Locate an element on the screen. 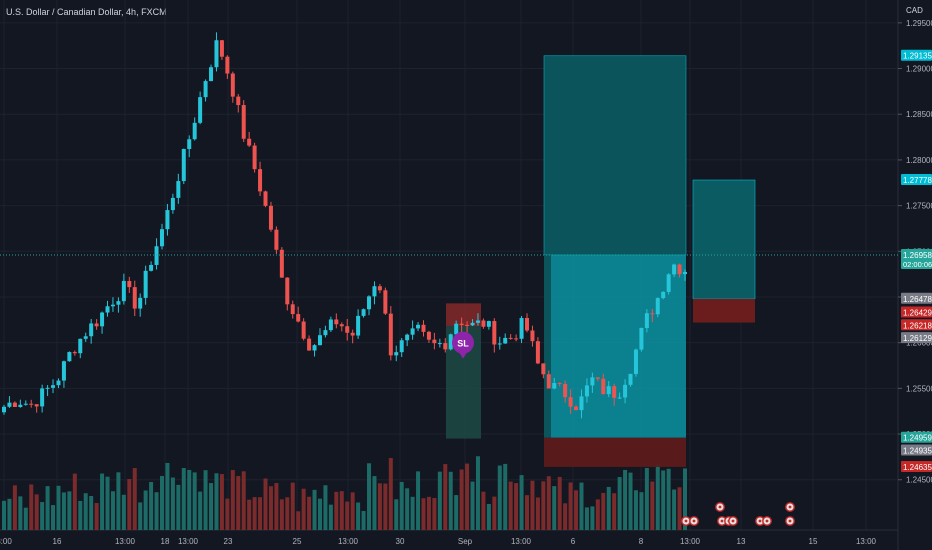 This screenshot has height=550, width=932. target-zone is located at coordinates (547, 346).